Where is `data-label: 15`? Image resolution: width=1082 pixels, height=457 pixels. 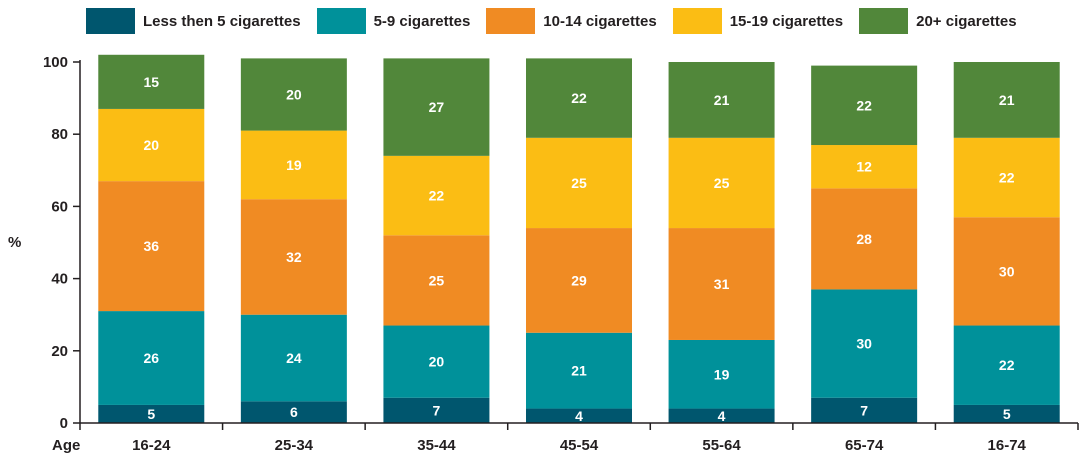 data-label: 15 is located at coordinates (151, 82).